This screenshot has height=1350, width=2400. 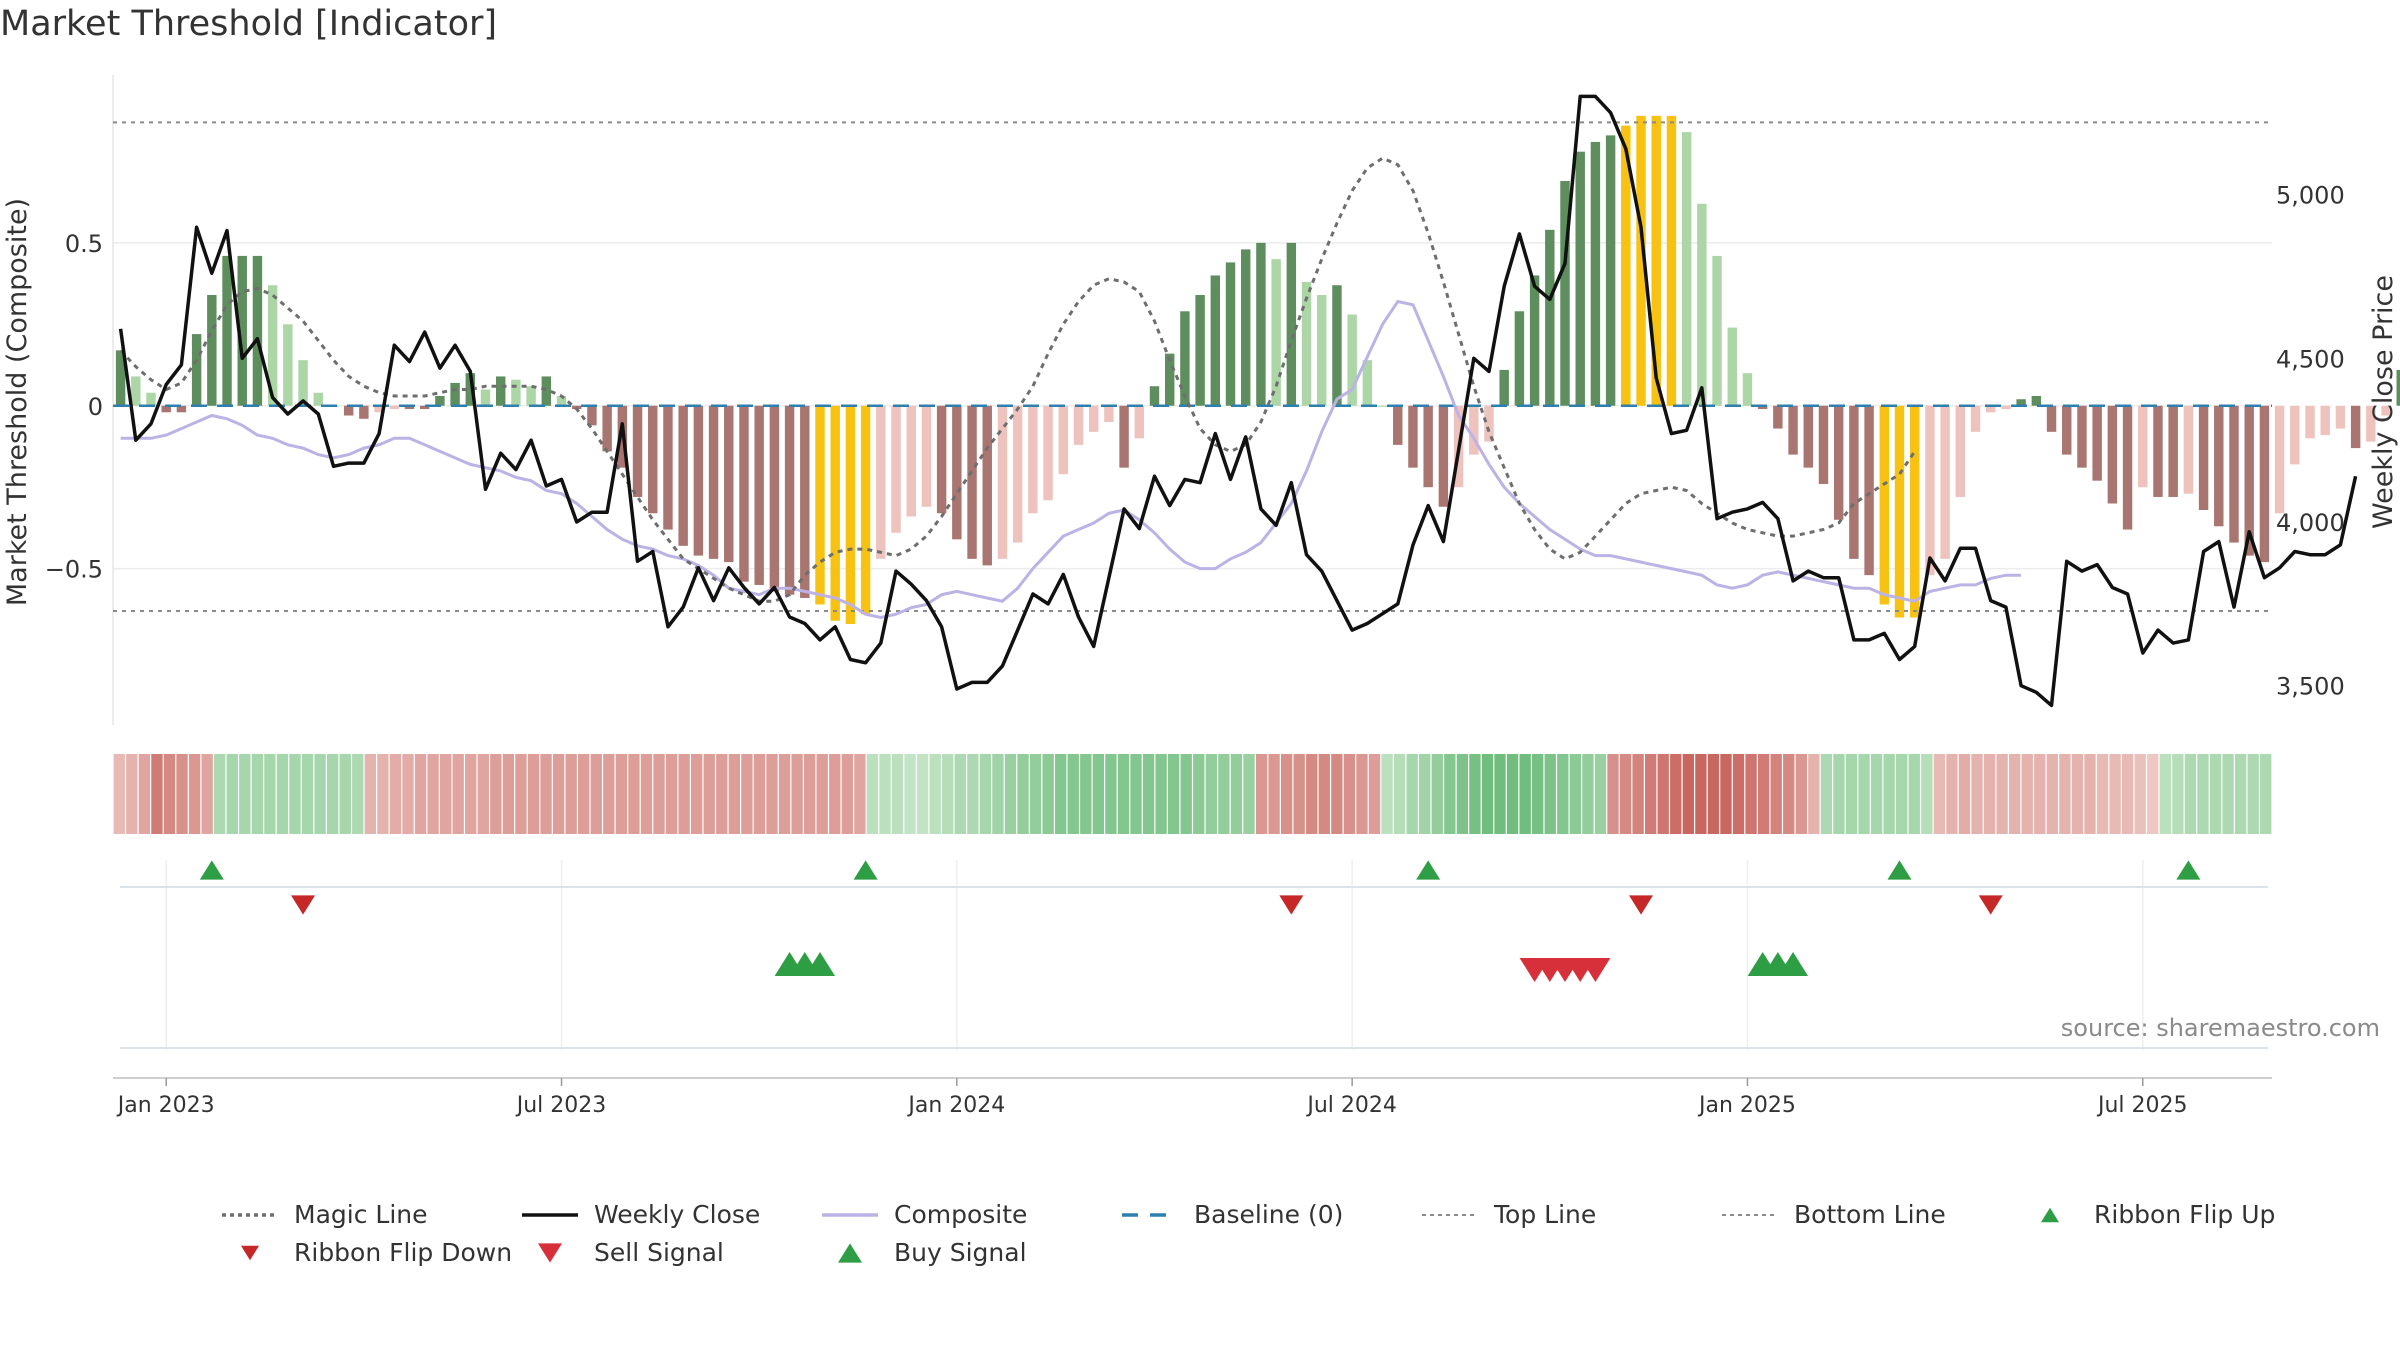 What do you see at coordinates (2310, 523) in the screenshot?
I see `right-tick-label: 4,000` at bounding box center [2310, 523].